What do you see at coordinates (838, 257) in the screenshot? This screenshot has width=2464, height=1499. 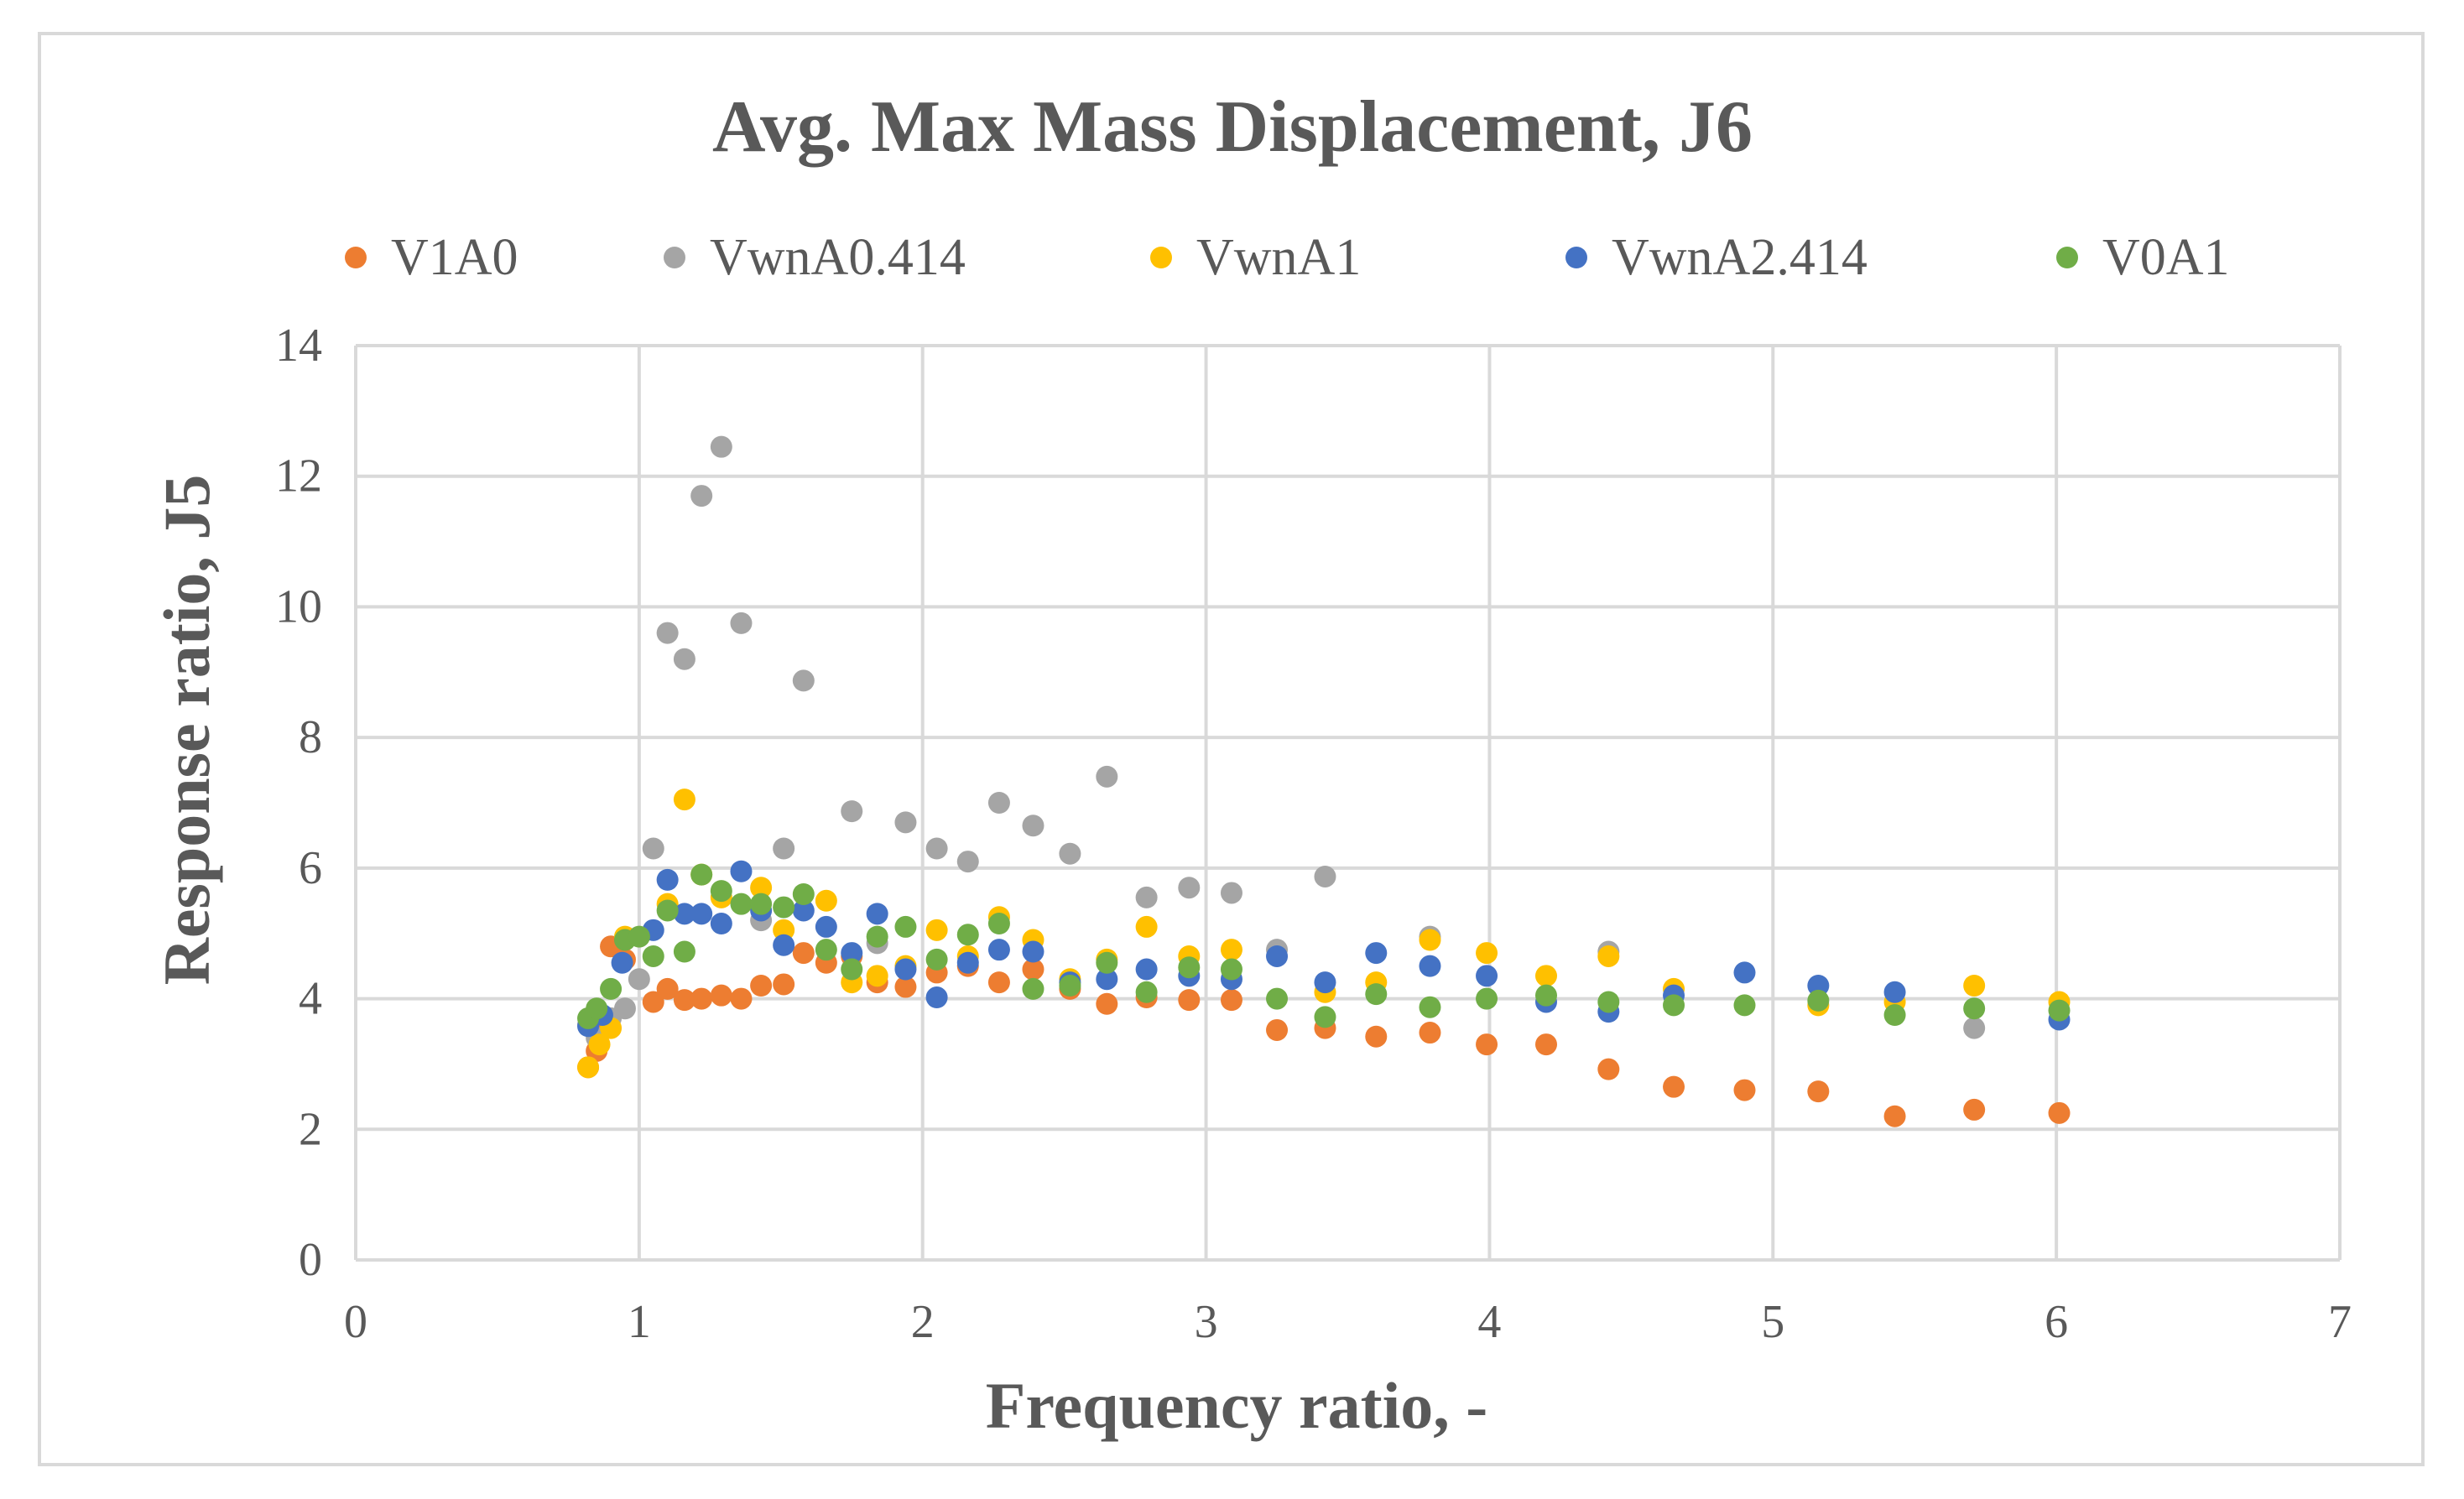 I see `legend-label-VwnA0.414: VwnA0.414` at bounding box center [838, 257].